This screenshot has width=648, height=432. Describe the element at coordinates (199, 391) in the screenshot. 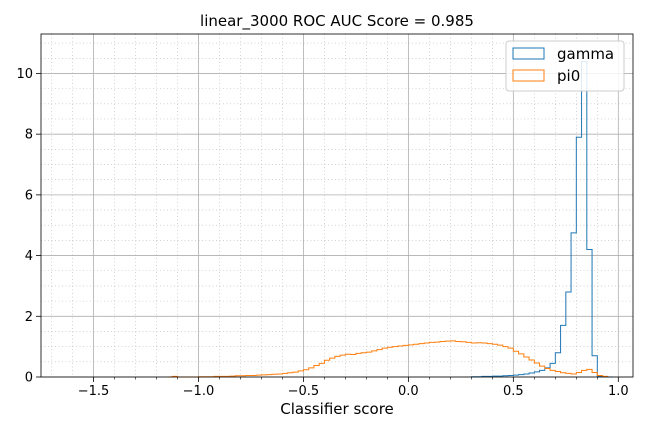

I see `x-tick-label: −1.0` at that location.